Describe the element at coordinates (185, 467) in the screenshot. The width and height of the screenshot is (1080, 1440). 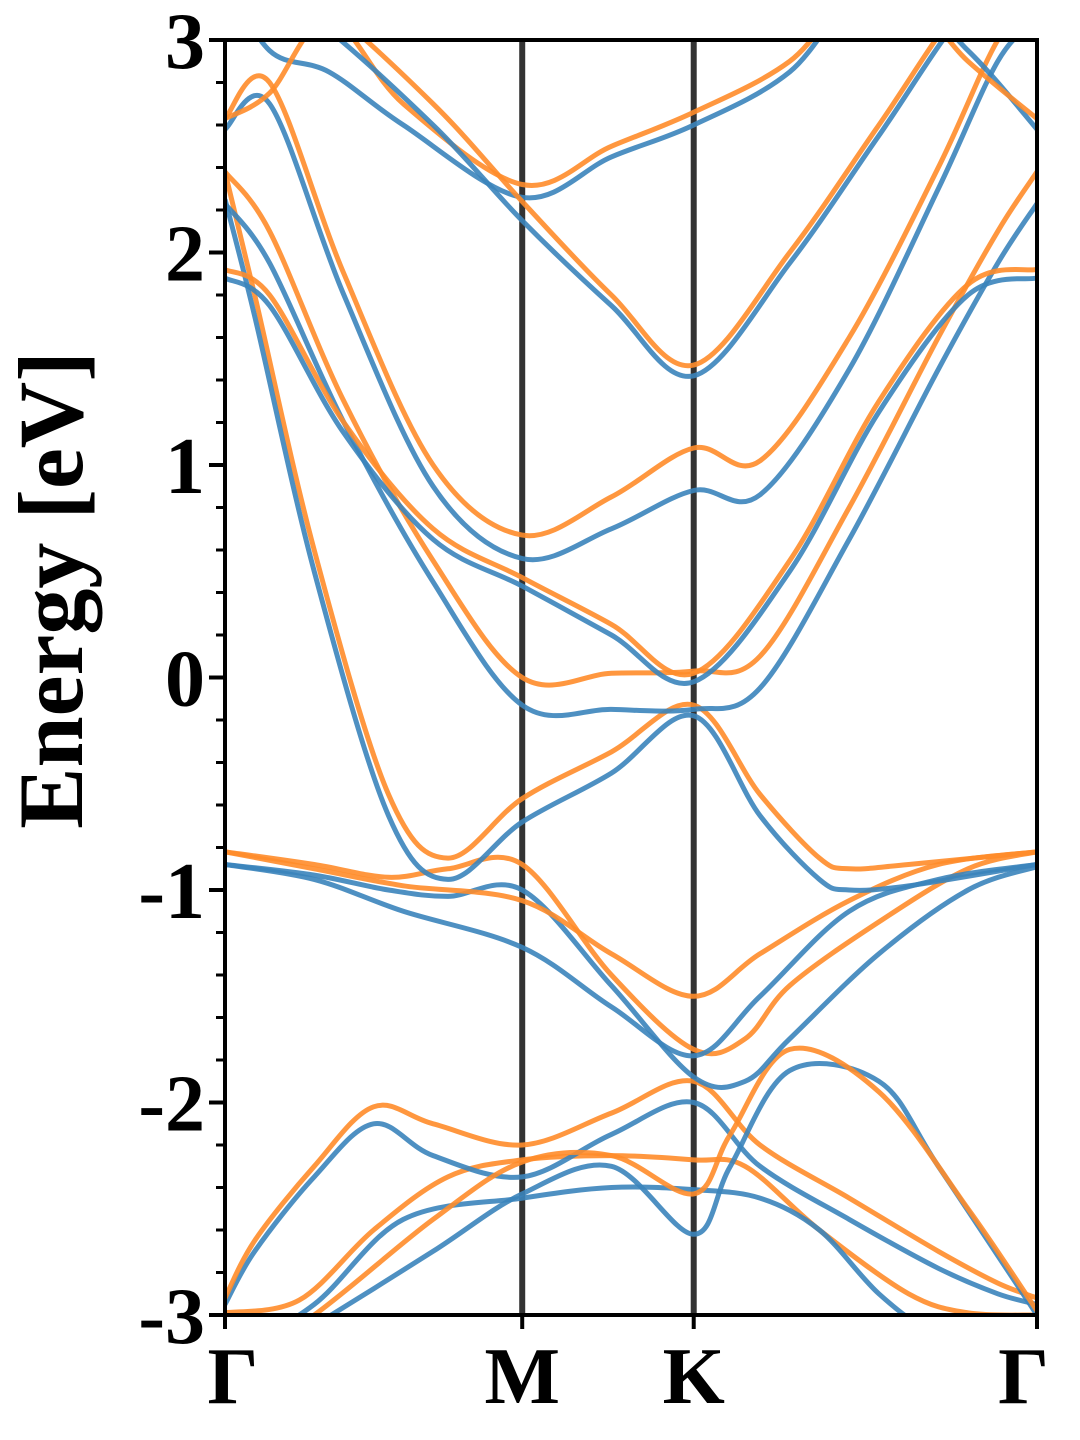
I see `y-tick-label-2: 1` at that location.